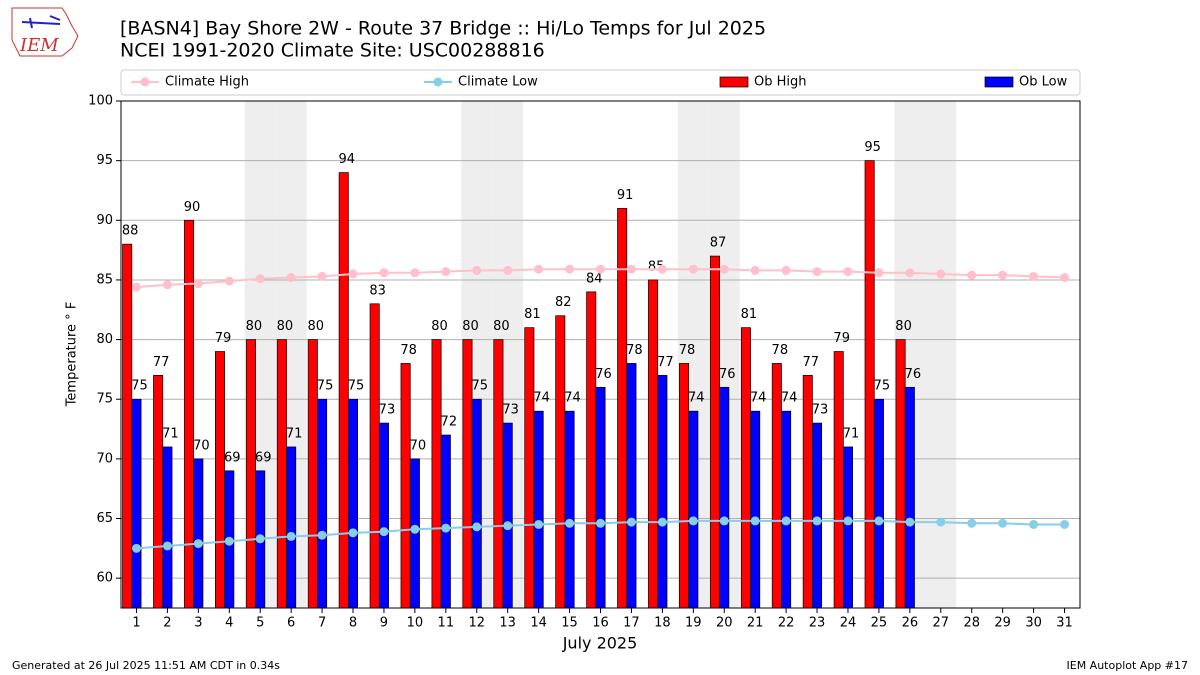  I want to click on data-label: 78, so click(780, 350).